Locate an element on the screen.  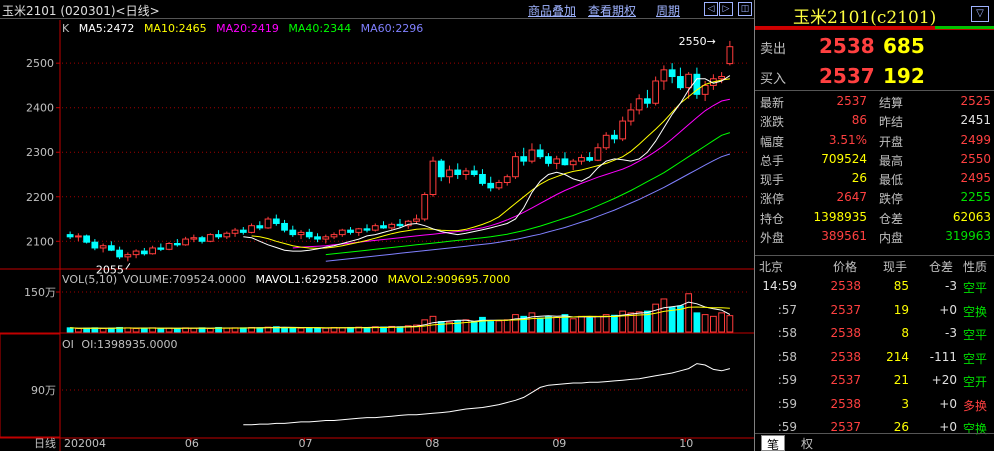
tick-volume: 19 is located at coordinates (901, 309).